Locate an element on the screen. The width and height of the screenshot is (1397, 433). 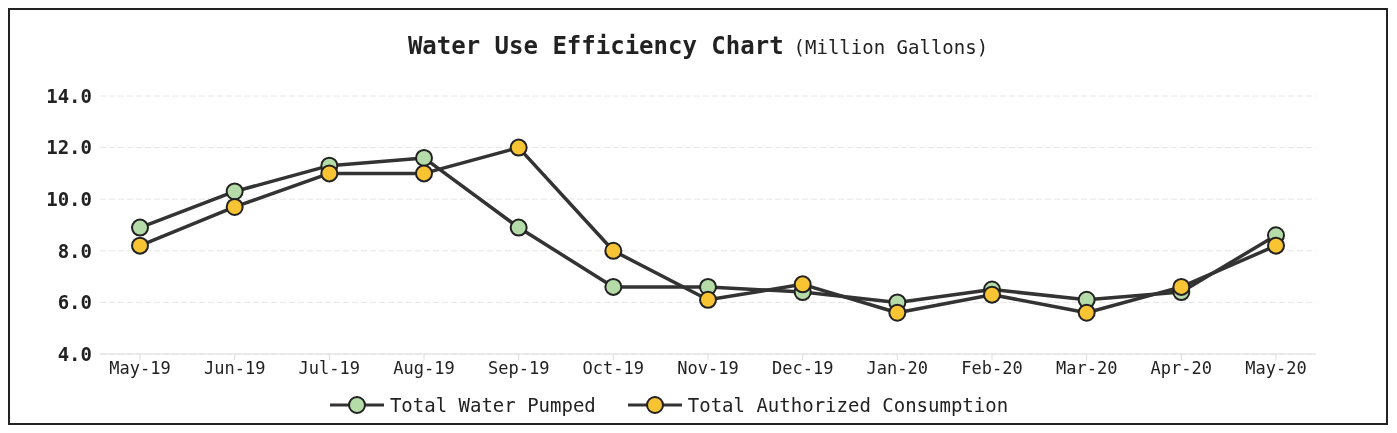
x-tick-label: Jul-19 is located at coordinates (329, 368).